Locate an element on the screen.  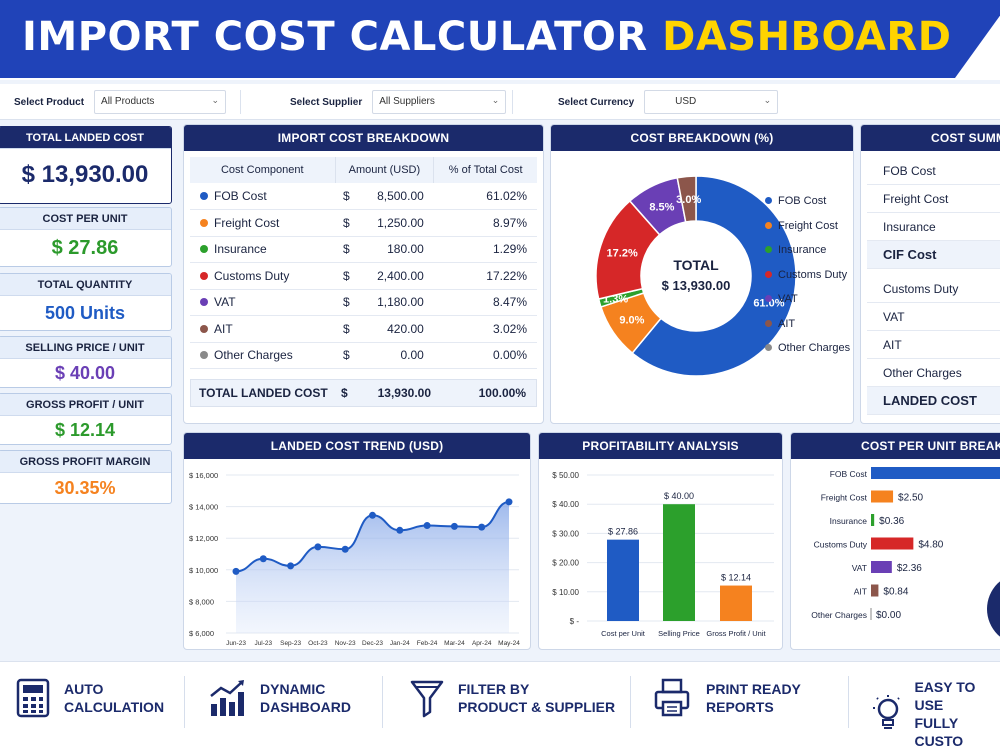
y-tick-label: $ - is located at coordinates (575, 621).